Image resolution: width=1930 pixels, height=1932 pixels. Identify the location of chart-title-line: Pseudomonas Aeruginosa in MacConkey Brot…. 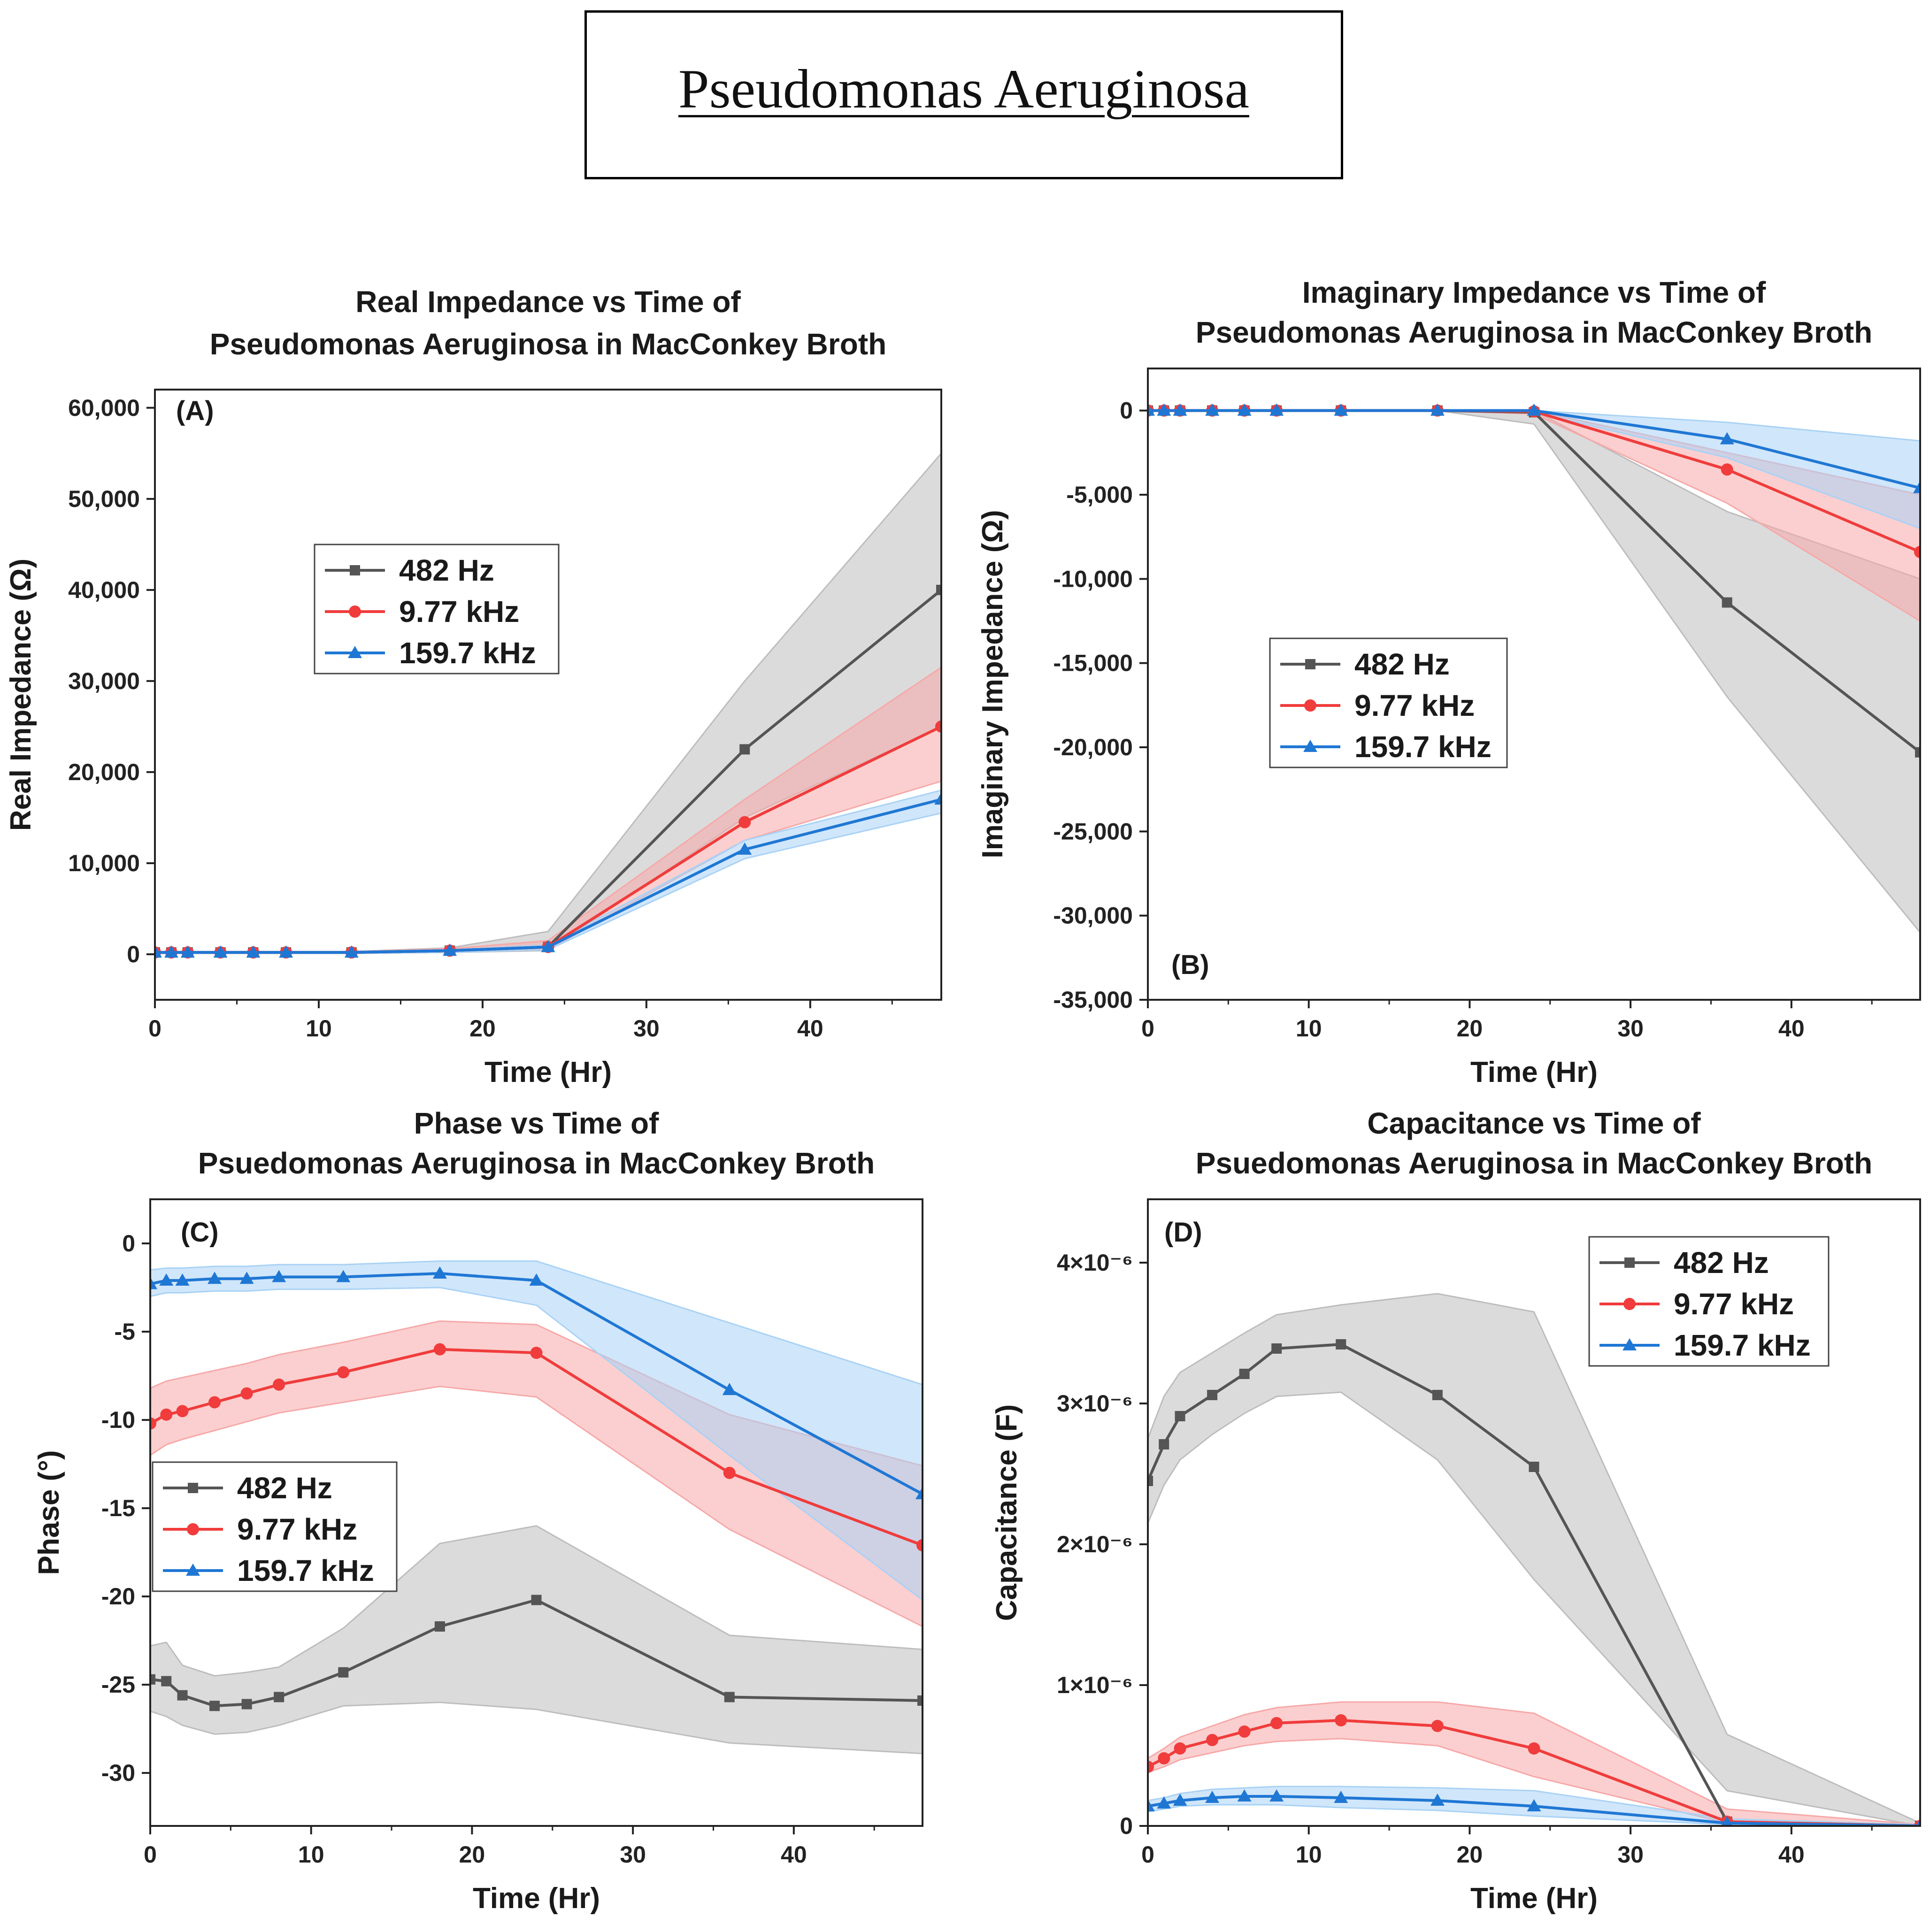
(1534, 332).